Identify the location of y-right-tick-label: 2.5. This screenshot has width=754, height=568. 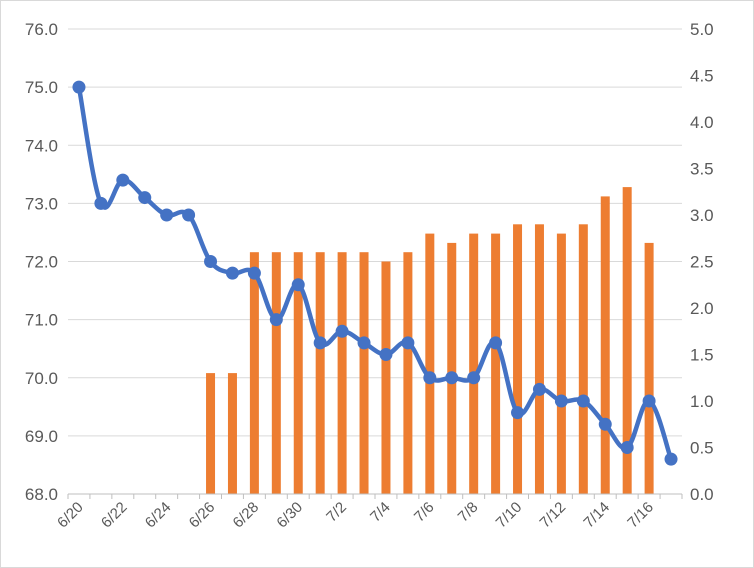
(702, 262).